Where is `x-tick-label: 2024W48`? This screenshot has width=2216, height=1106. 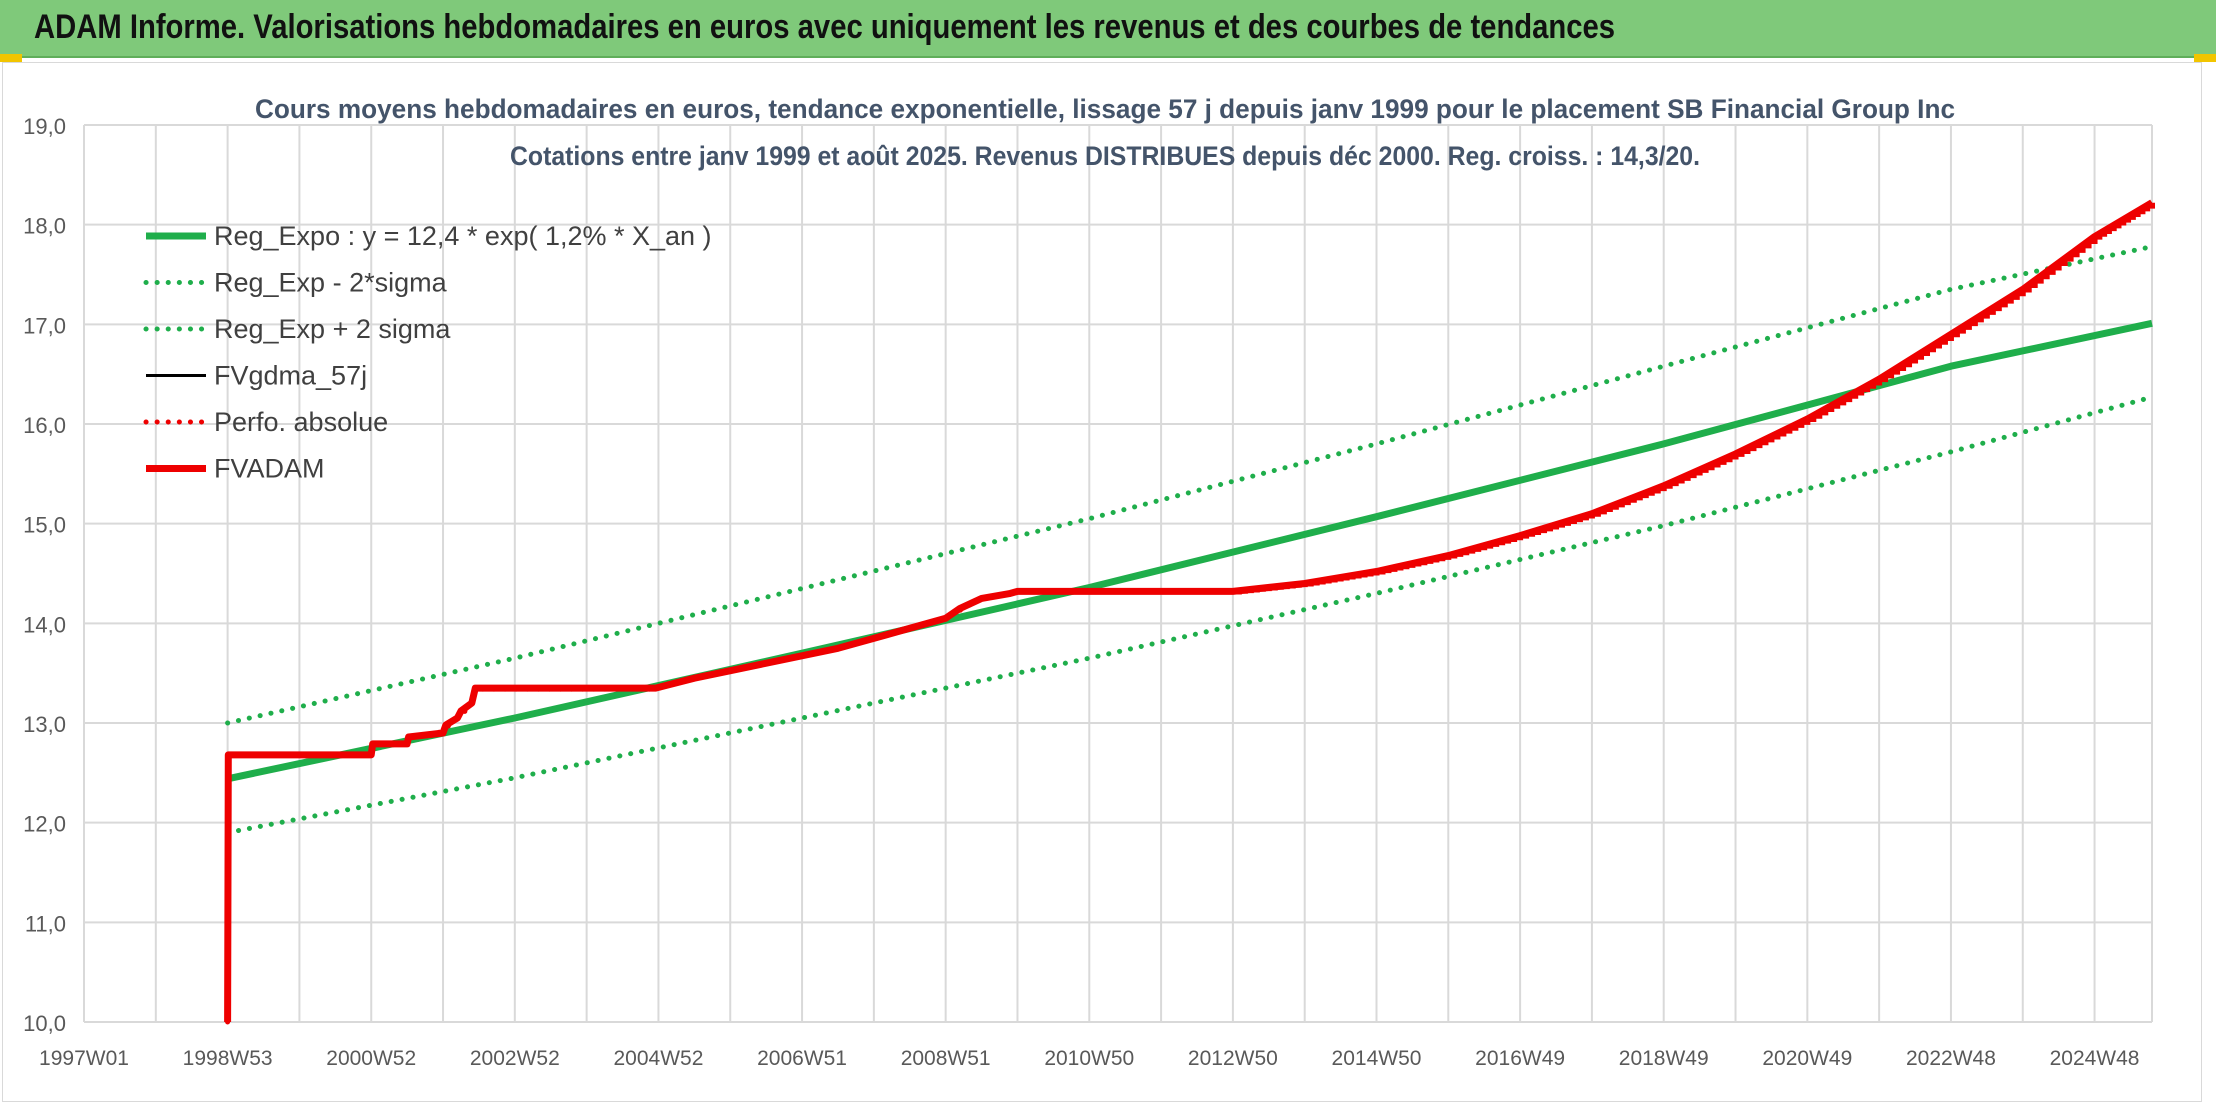 x-tick-label: 2024W48 is located at coordinates (2095, 1058).